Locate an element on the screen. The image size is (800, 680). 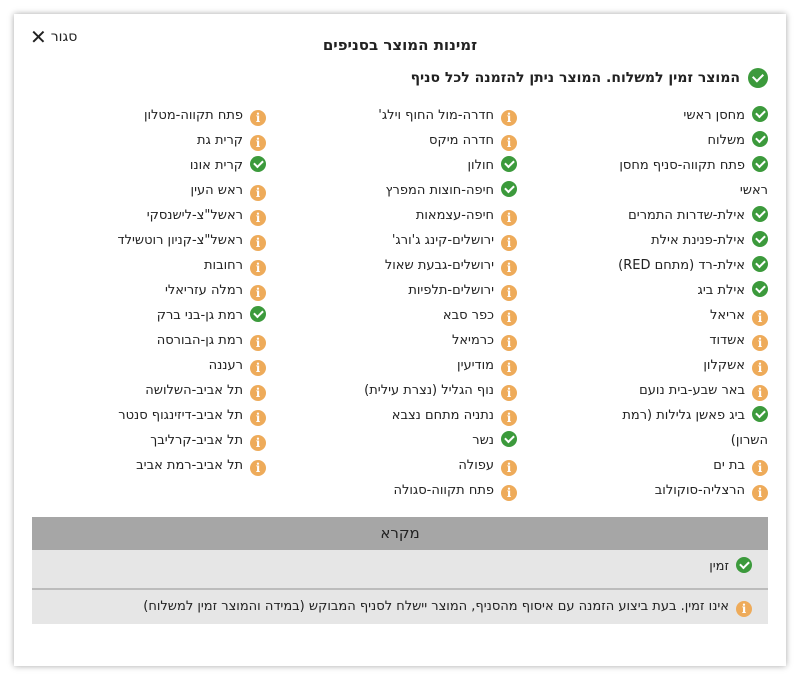
branch-item: i קרית גת is located at coordinates (176, 140).